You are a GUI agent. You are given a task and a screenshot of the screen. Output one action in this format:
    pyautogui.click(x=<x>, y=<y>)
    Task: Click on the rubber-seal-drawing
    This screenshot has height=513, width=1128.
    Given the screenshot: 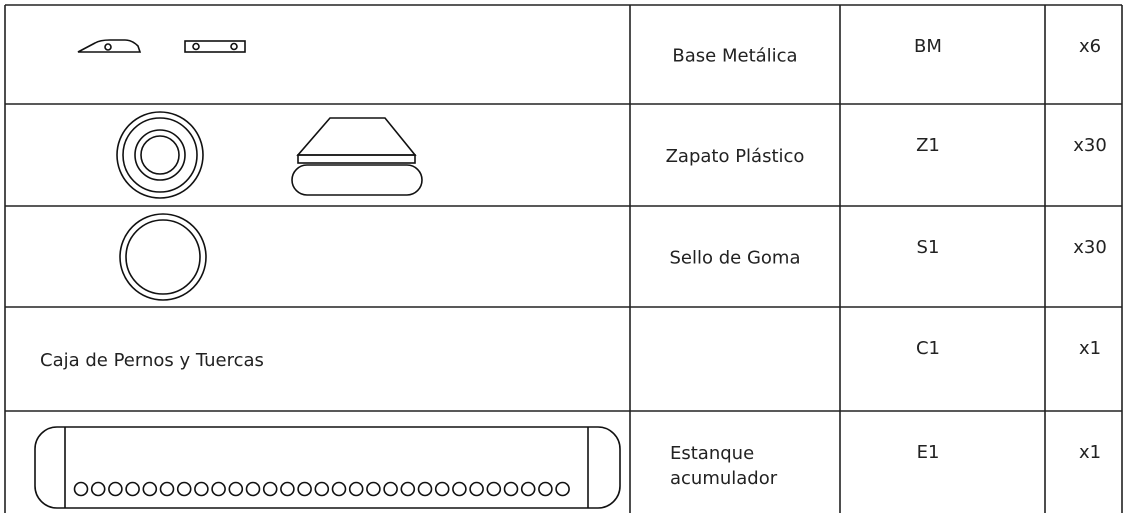 What is the action you would take?
    pyautogui.click(x=163, y=257)
    